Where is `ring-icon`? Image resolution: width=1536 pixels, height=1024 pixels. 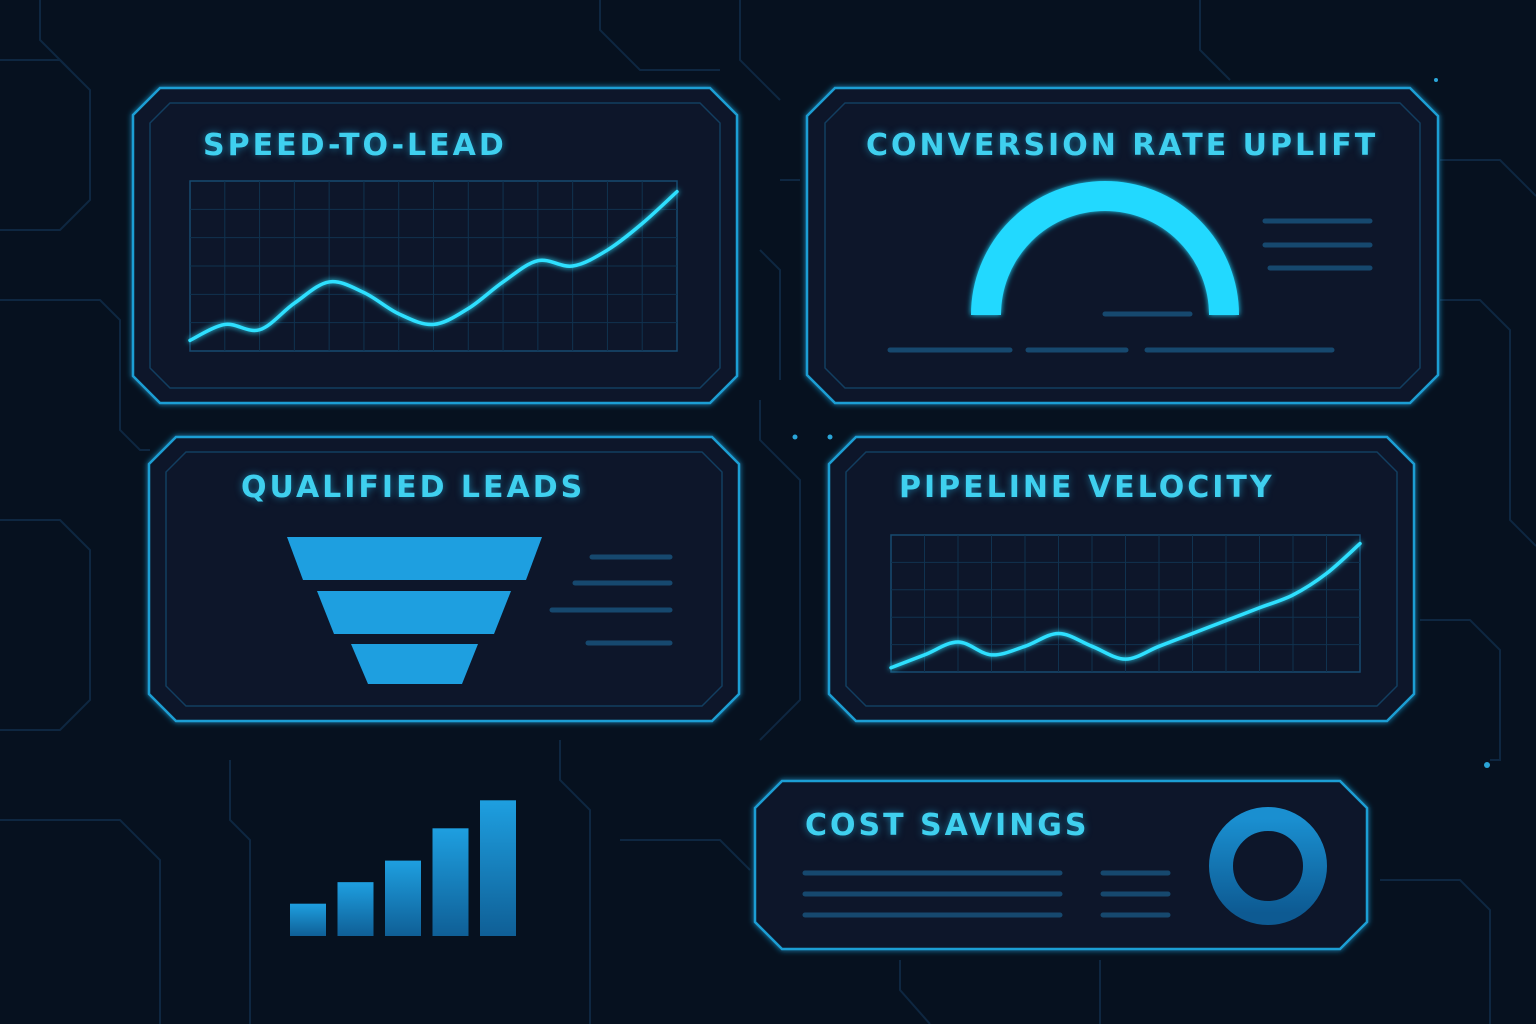 ring-icon is located at coordinates (1268, 866).